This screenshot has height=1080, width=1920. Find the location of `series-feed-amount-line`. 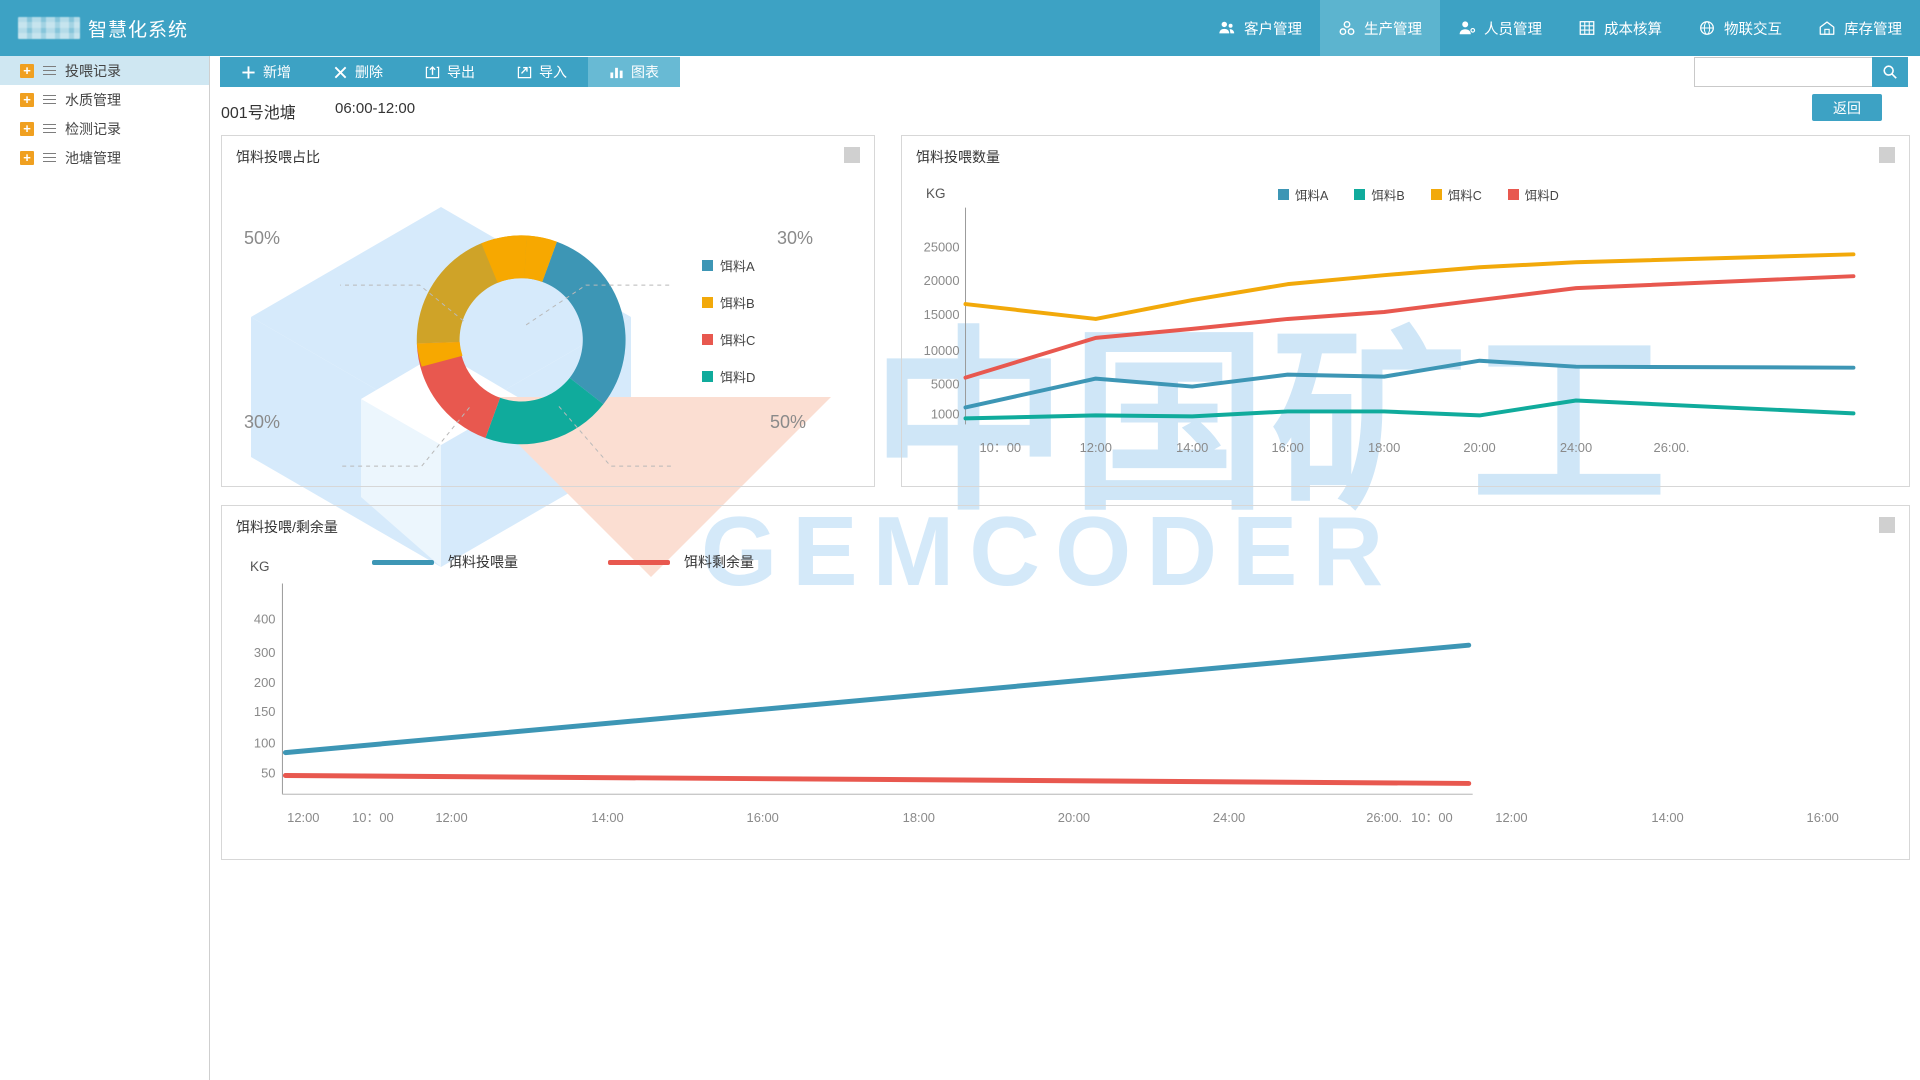

series-feed-amount-line is located at coordinates (877, 699).